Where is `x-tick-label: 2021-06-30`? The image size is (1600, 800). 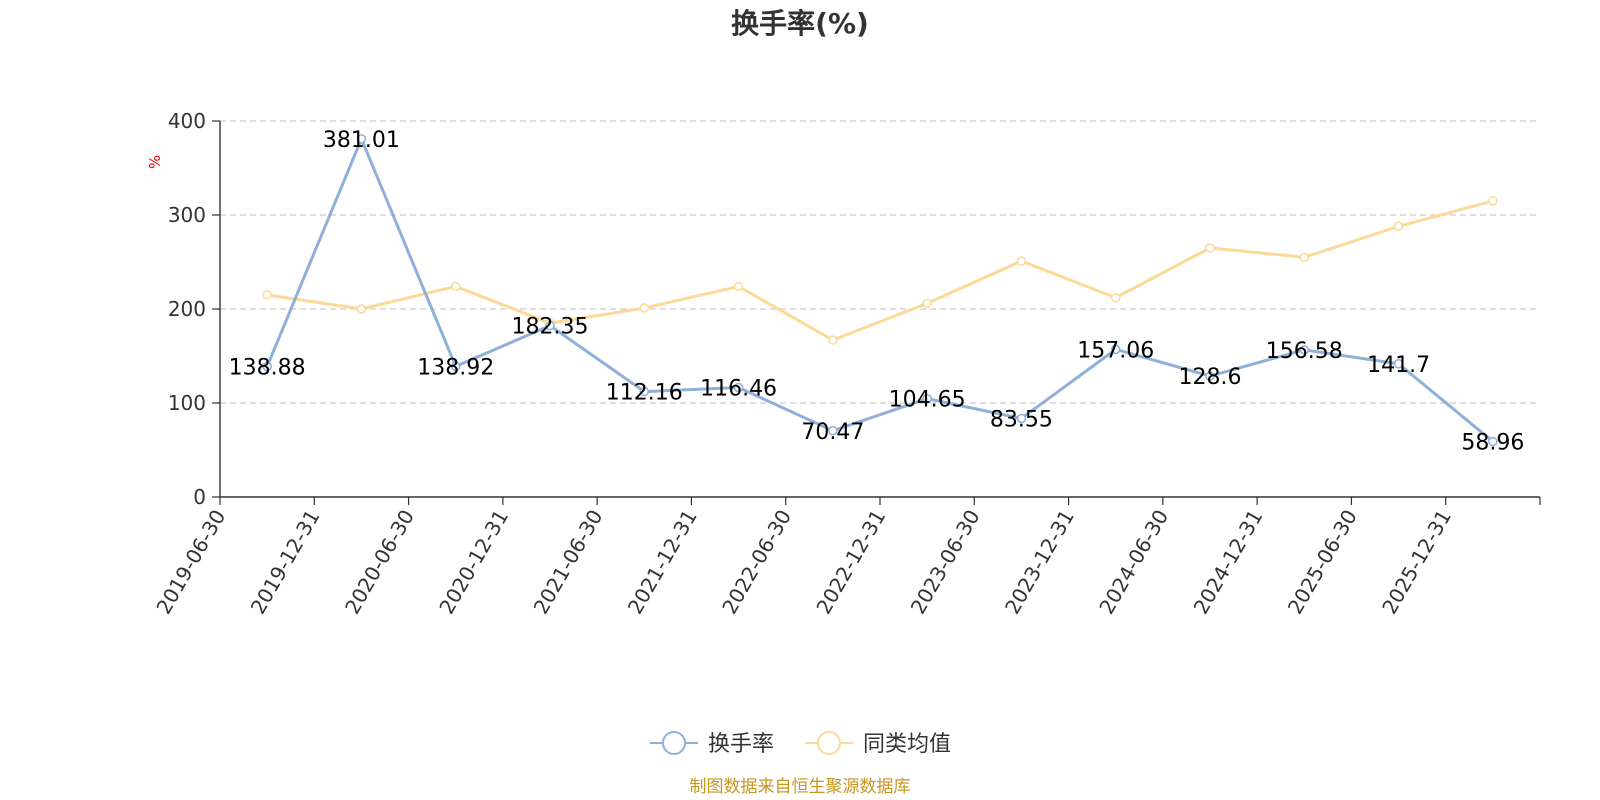
x-tick-label: 2021-06-30 is located at coordinates (568, 562).